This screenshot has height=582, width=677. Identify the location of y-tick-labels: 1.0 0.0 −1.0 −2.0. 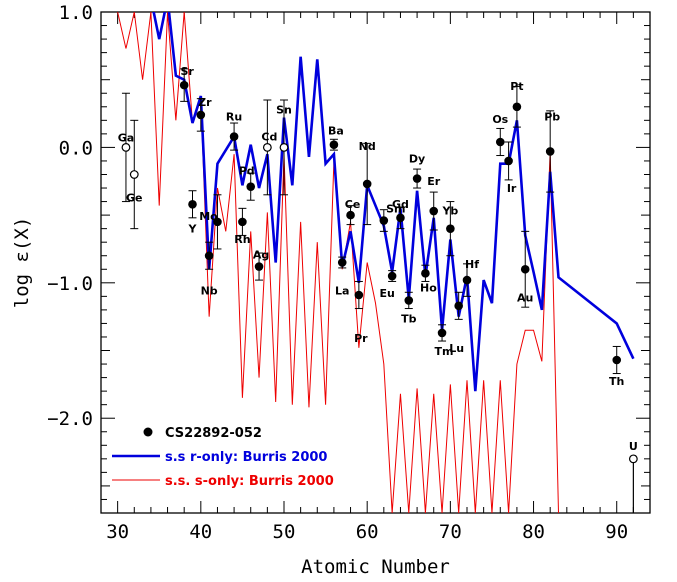
(70, 216).